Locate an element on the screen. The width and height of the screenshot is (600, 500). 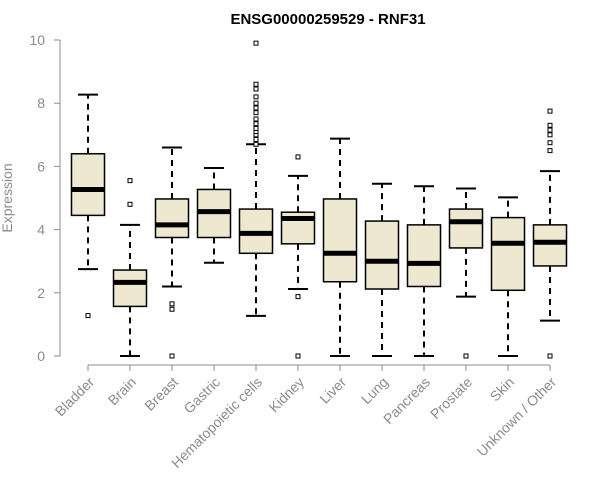
y-tick-label: 10 is located at coordinates (37, 40).